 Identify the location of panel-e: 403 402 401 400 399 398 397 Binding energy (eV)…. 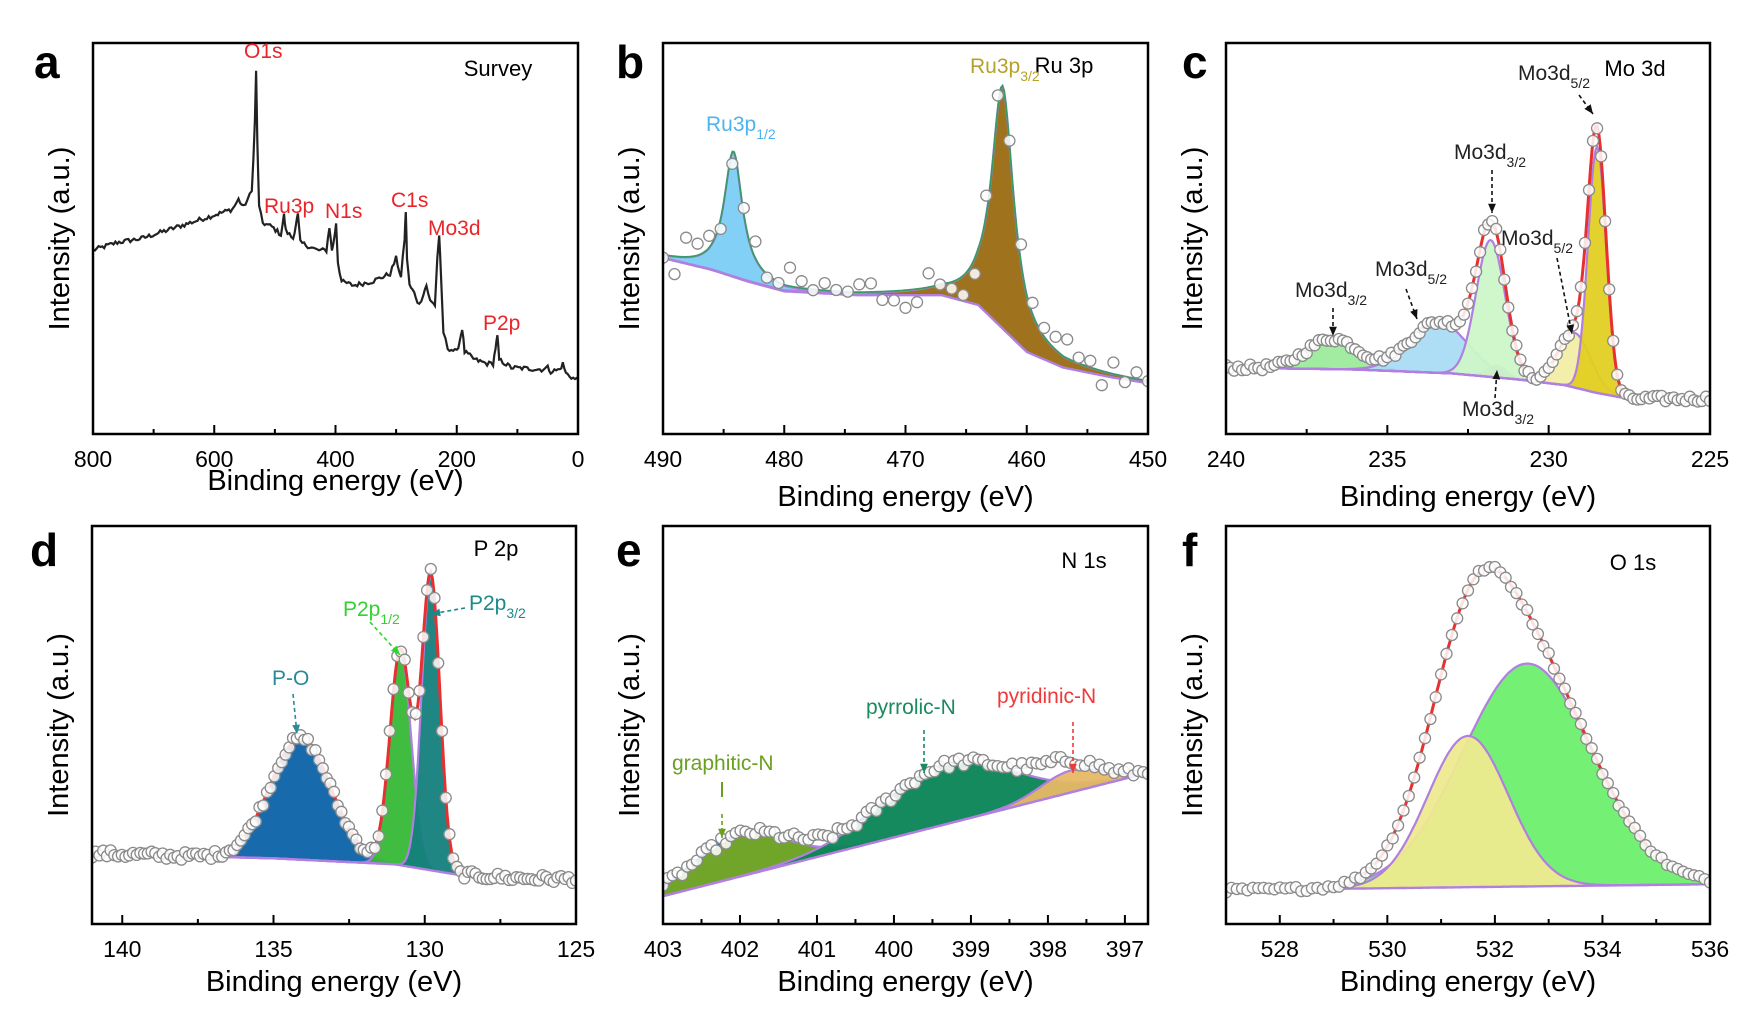
(882, 761).